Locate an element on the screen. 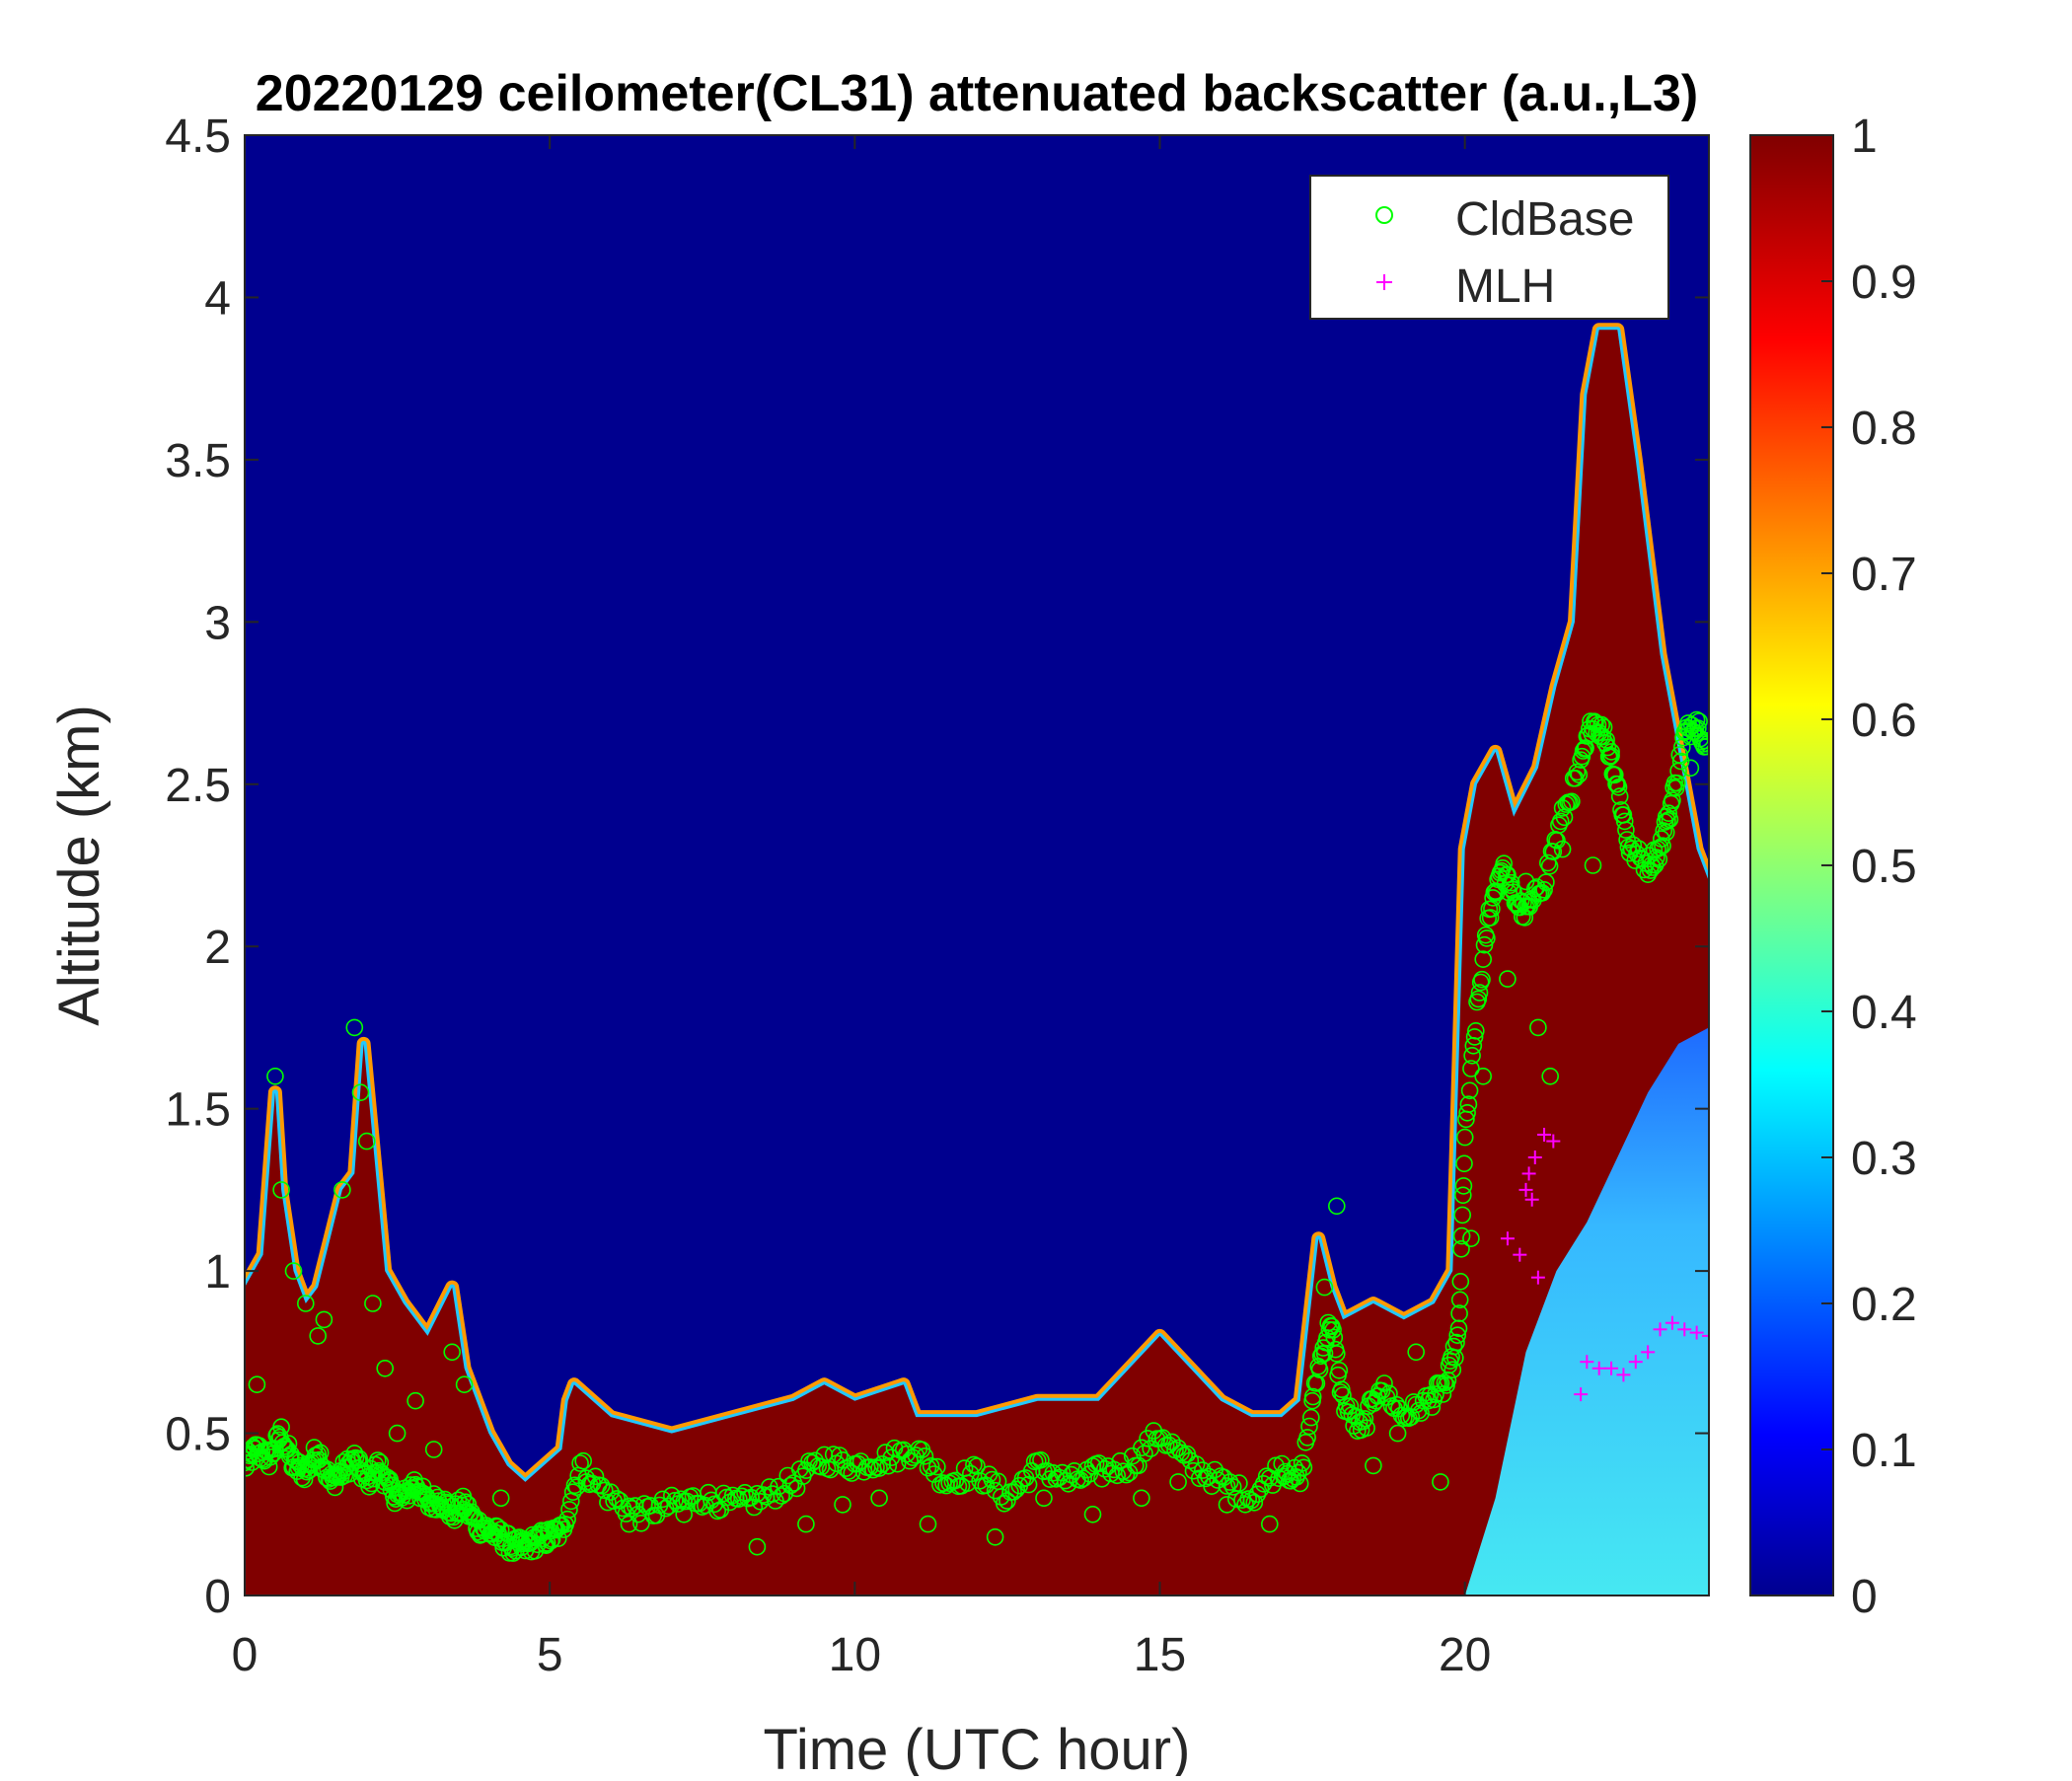 The width and height of the screenshot is (2072, 1781). colorbar-tick-label: 0.3 is located at coordinates (1884, 1159).